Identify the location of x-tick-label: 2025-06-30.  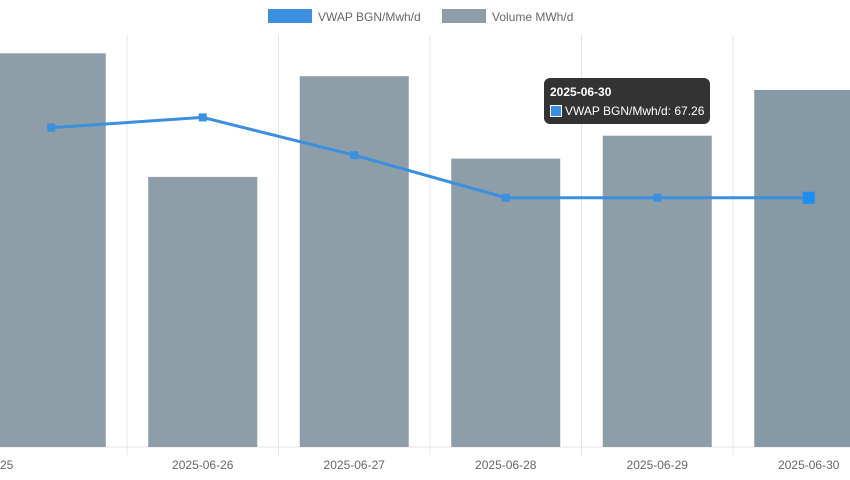
(809, 465).